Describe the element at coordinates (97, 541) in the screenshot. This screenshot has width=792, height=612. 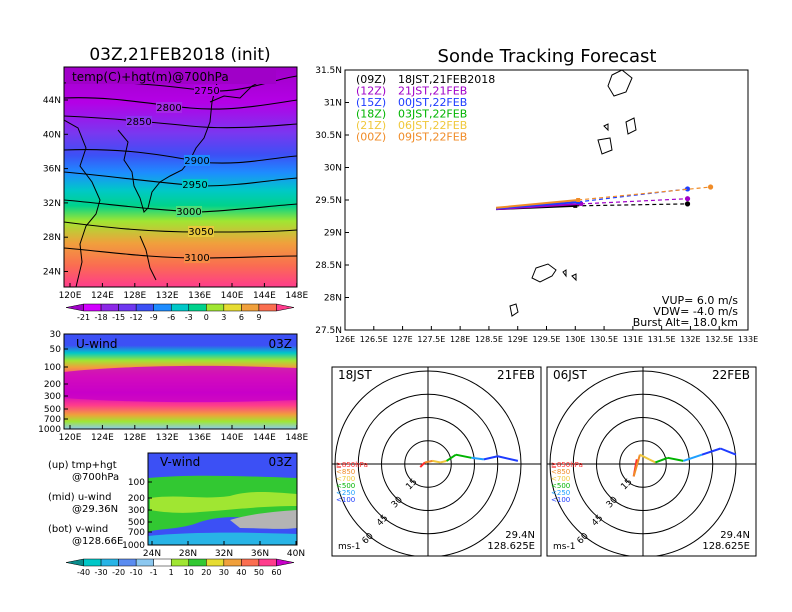
I see `note-bot-2: @128.66E` at that location.